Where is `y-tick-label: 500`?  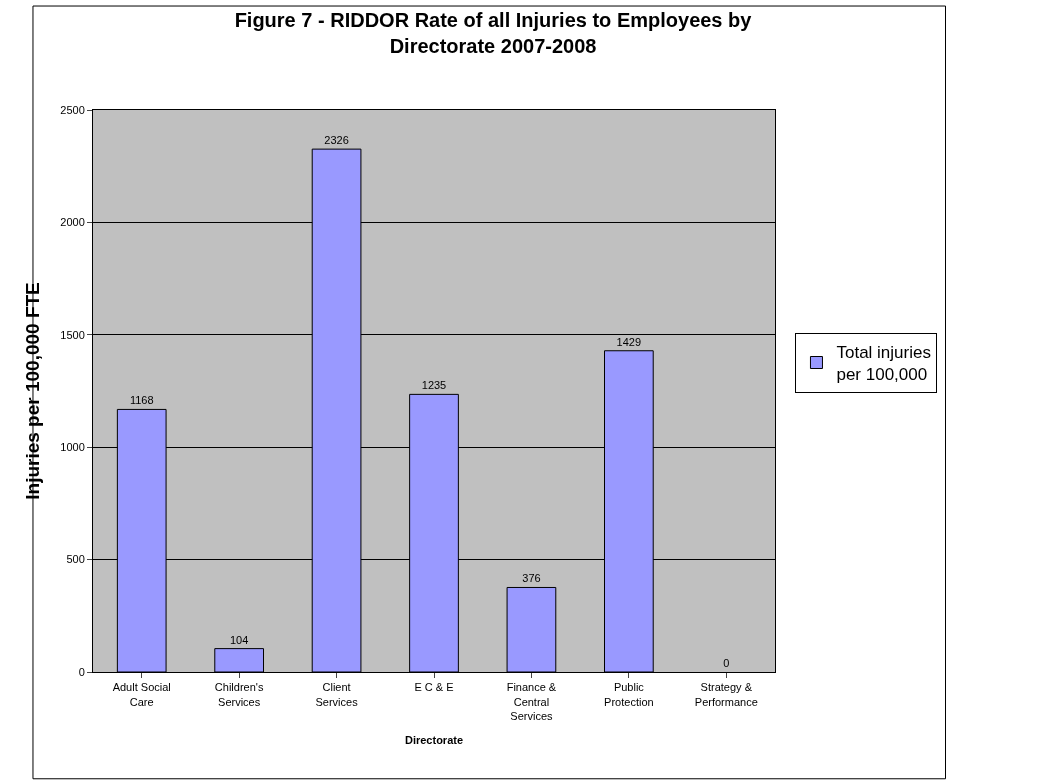
y-tick-label: 500 is located at coordinates (75, 559).